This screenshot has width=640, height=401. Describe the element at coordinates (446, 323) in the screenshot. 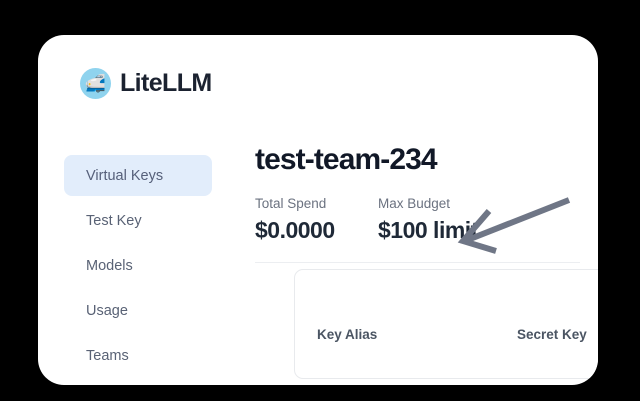

I see `keys-table-card: Key Alias Secret Key` at that location.